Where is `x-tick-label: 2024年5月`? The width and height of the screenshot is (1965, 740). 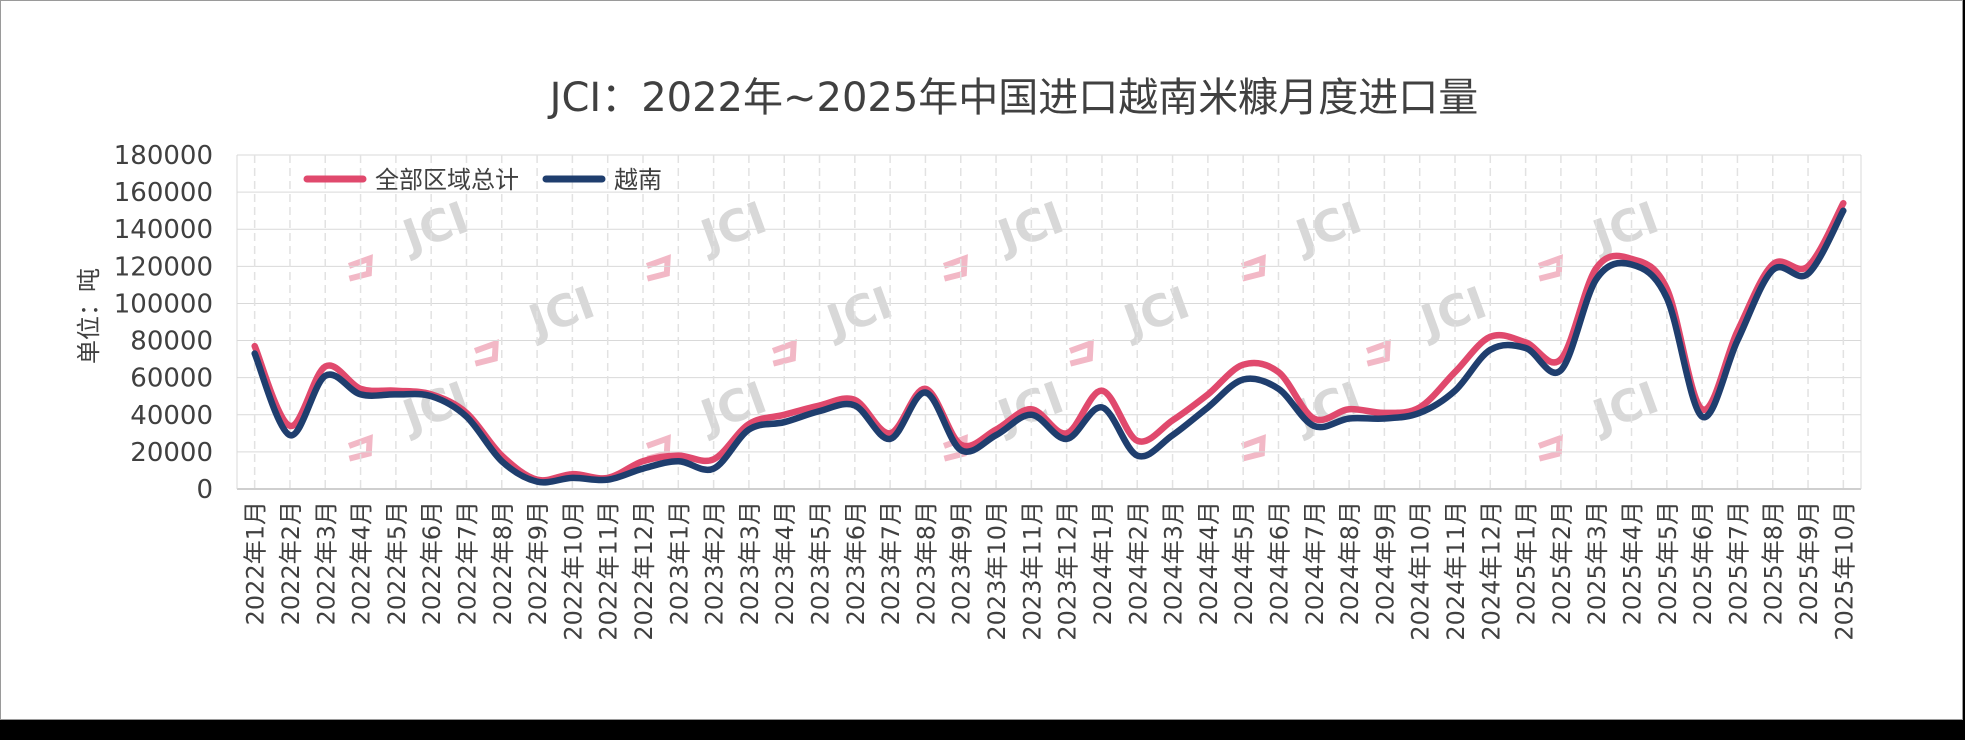 x-tick-label: 2024年5月 is located at coordinates (1244, 563).